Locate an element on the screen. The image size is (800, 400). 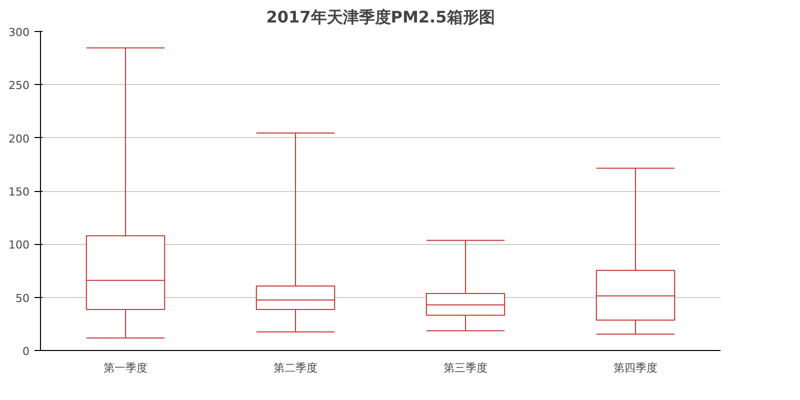
x-tick-label: 第四季度 is located at coordinates (636, 368).